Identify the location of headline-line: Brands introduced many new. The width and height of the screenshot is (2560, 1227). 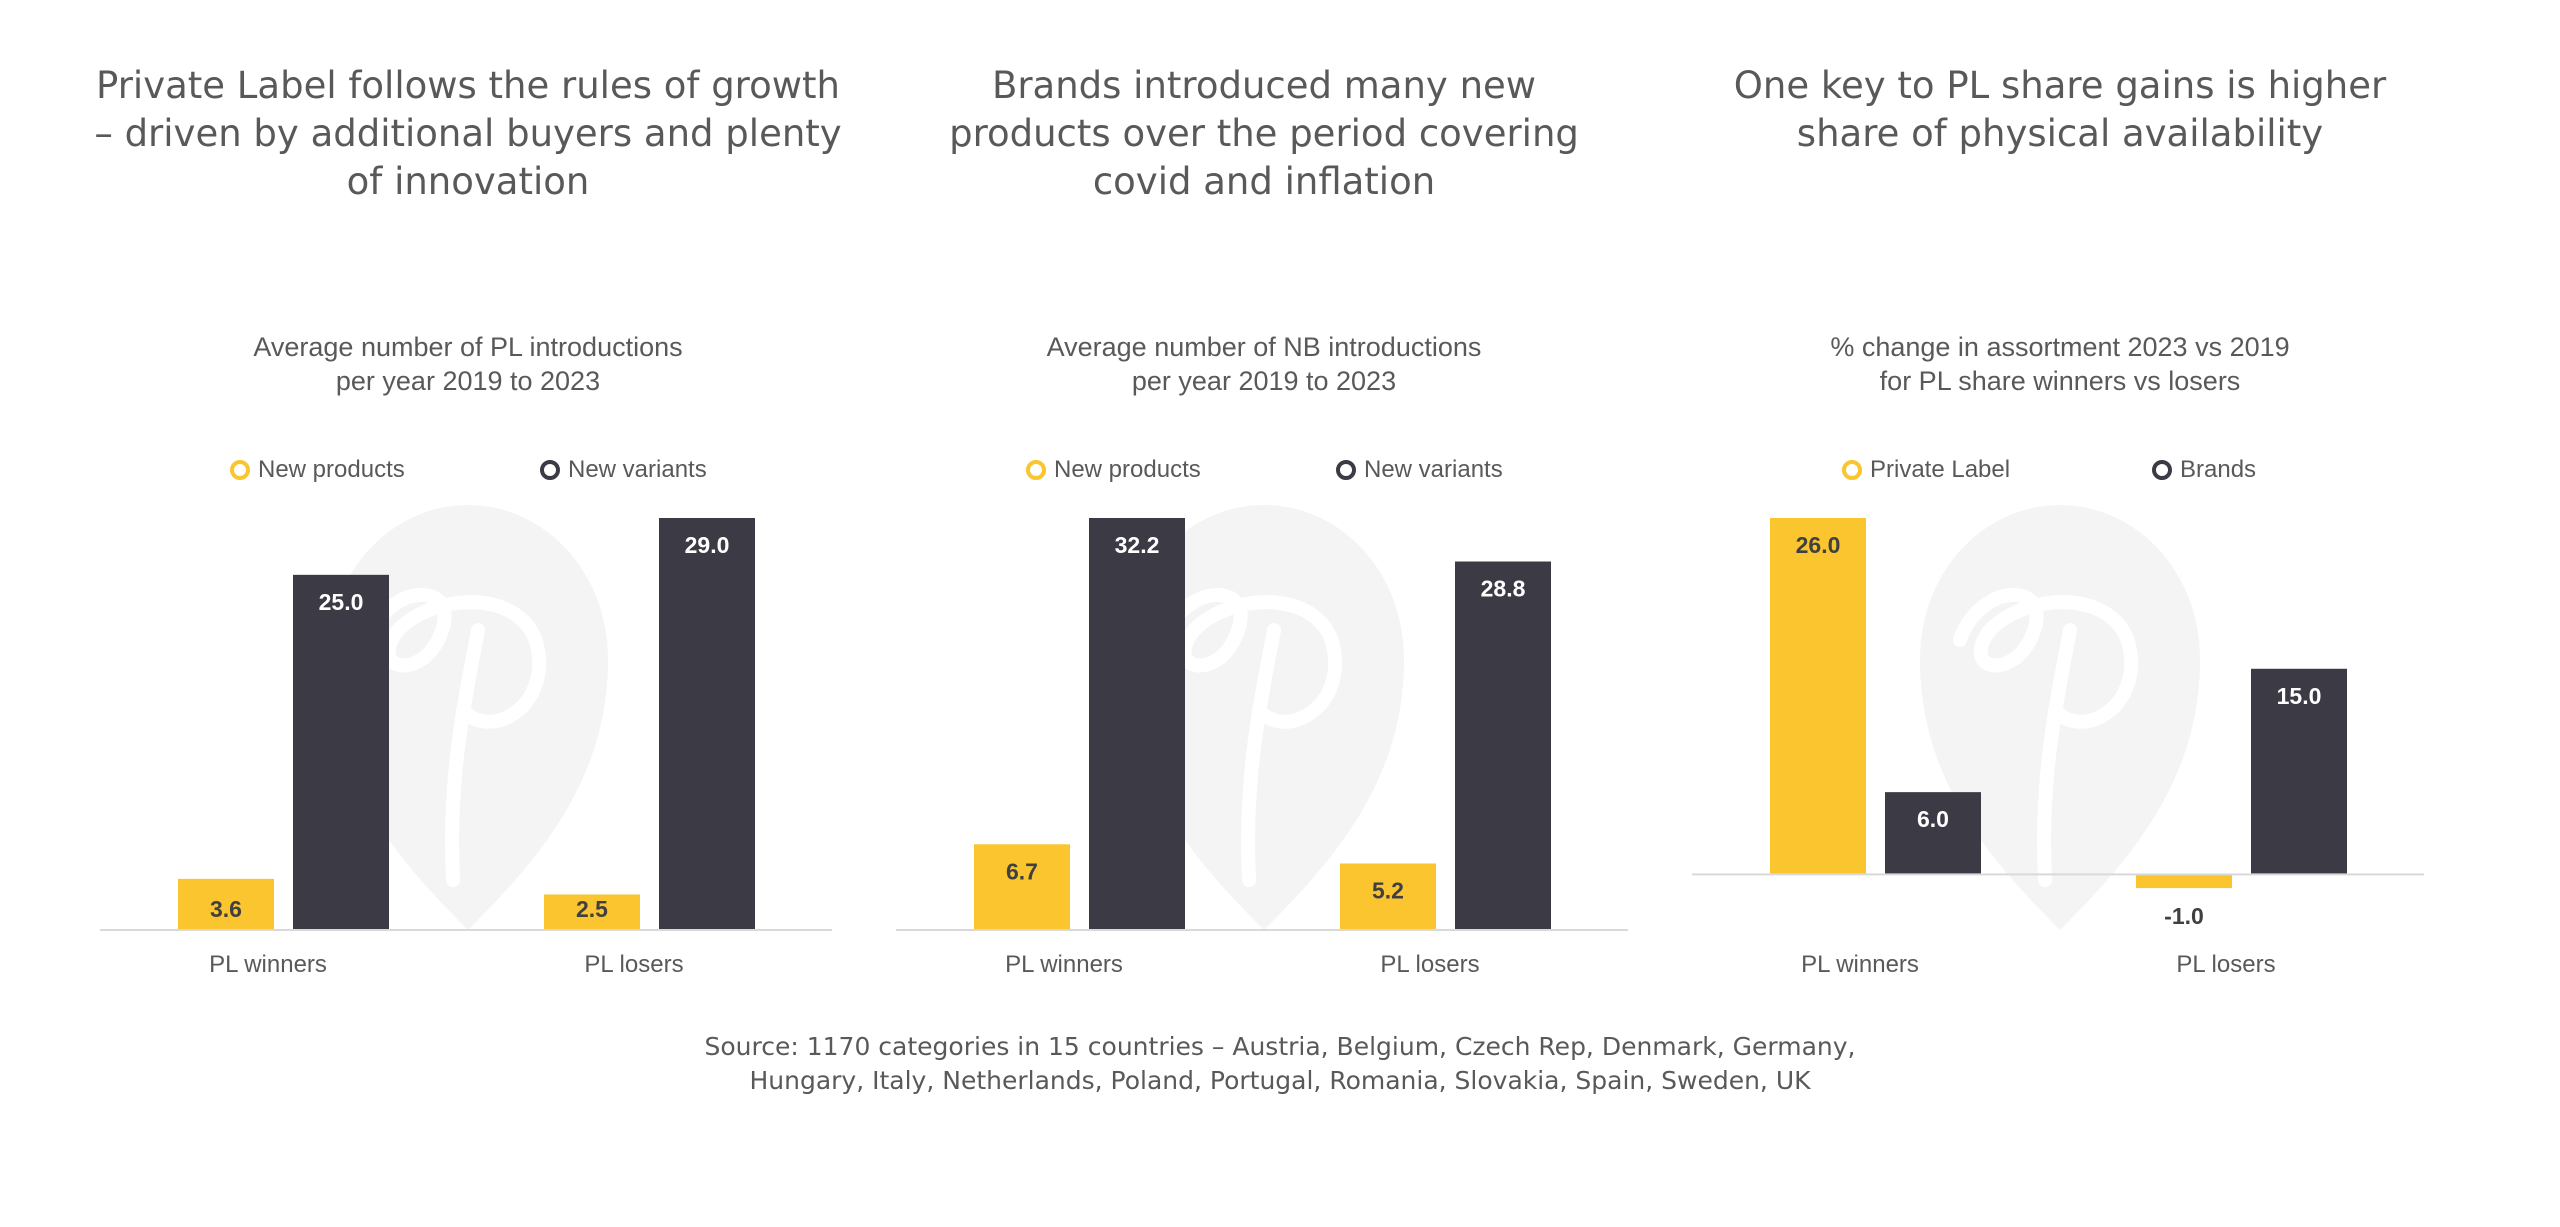
(1264, 85).